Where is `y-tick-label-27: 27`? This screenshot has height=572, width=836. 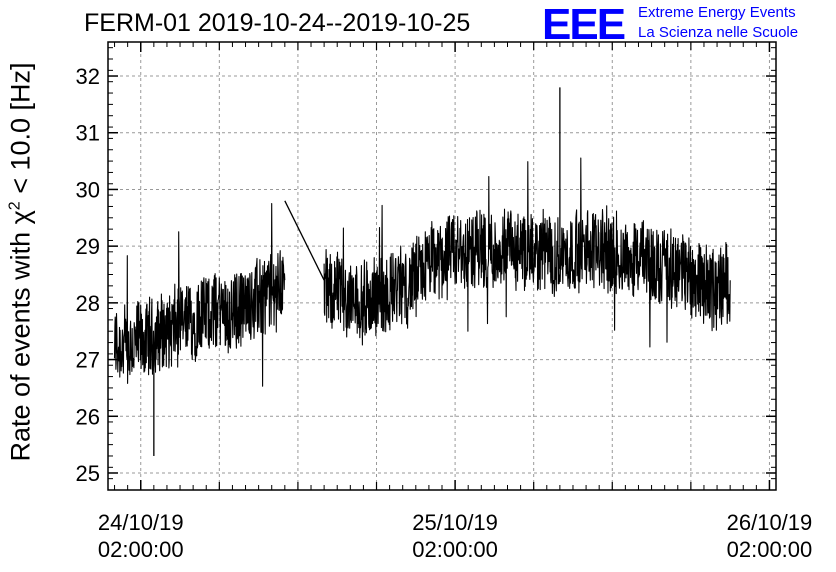
y-tick-label-27: 27 is located at coordinates (88, 360).